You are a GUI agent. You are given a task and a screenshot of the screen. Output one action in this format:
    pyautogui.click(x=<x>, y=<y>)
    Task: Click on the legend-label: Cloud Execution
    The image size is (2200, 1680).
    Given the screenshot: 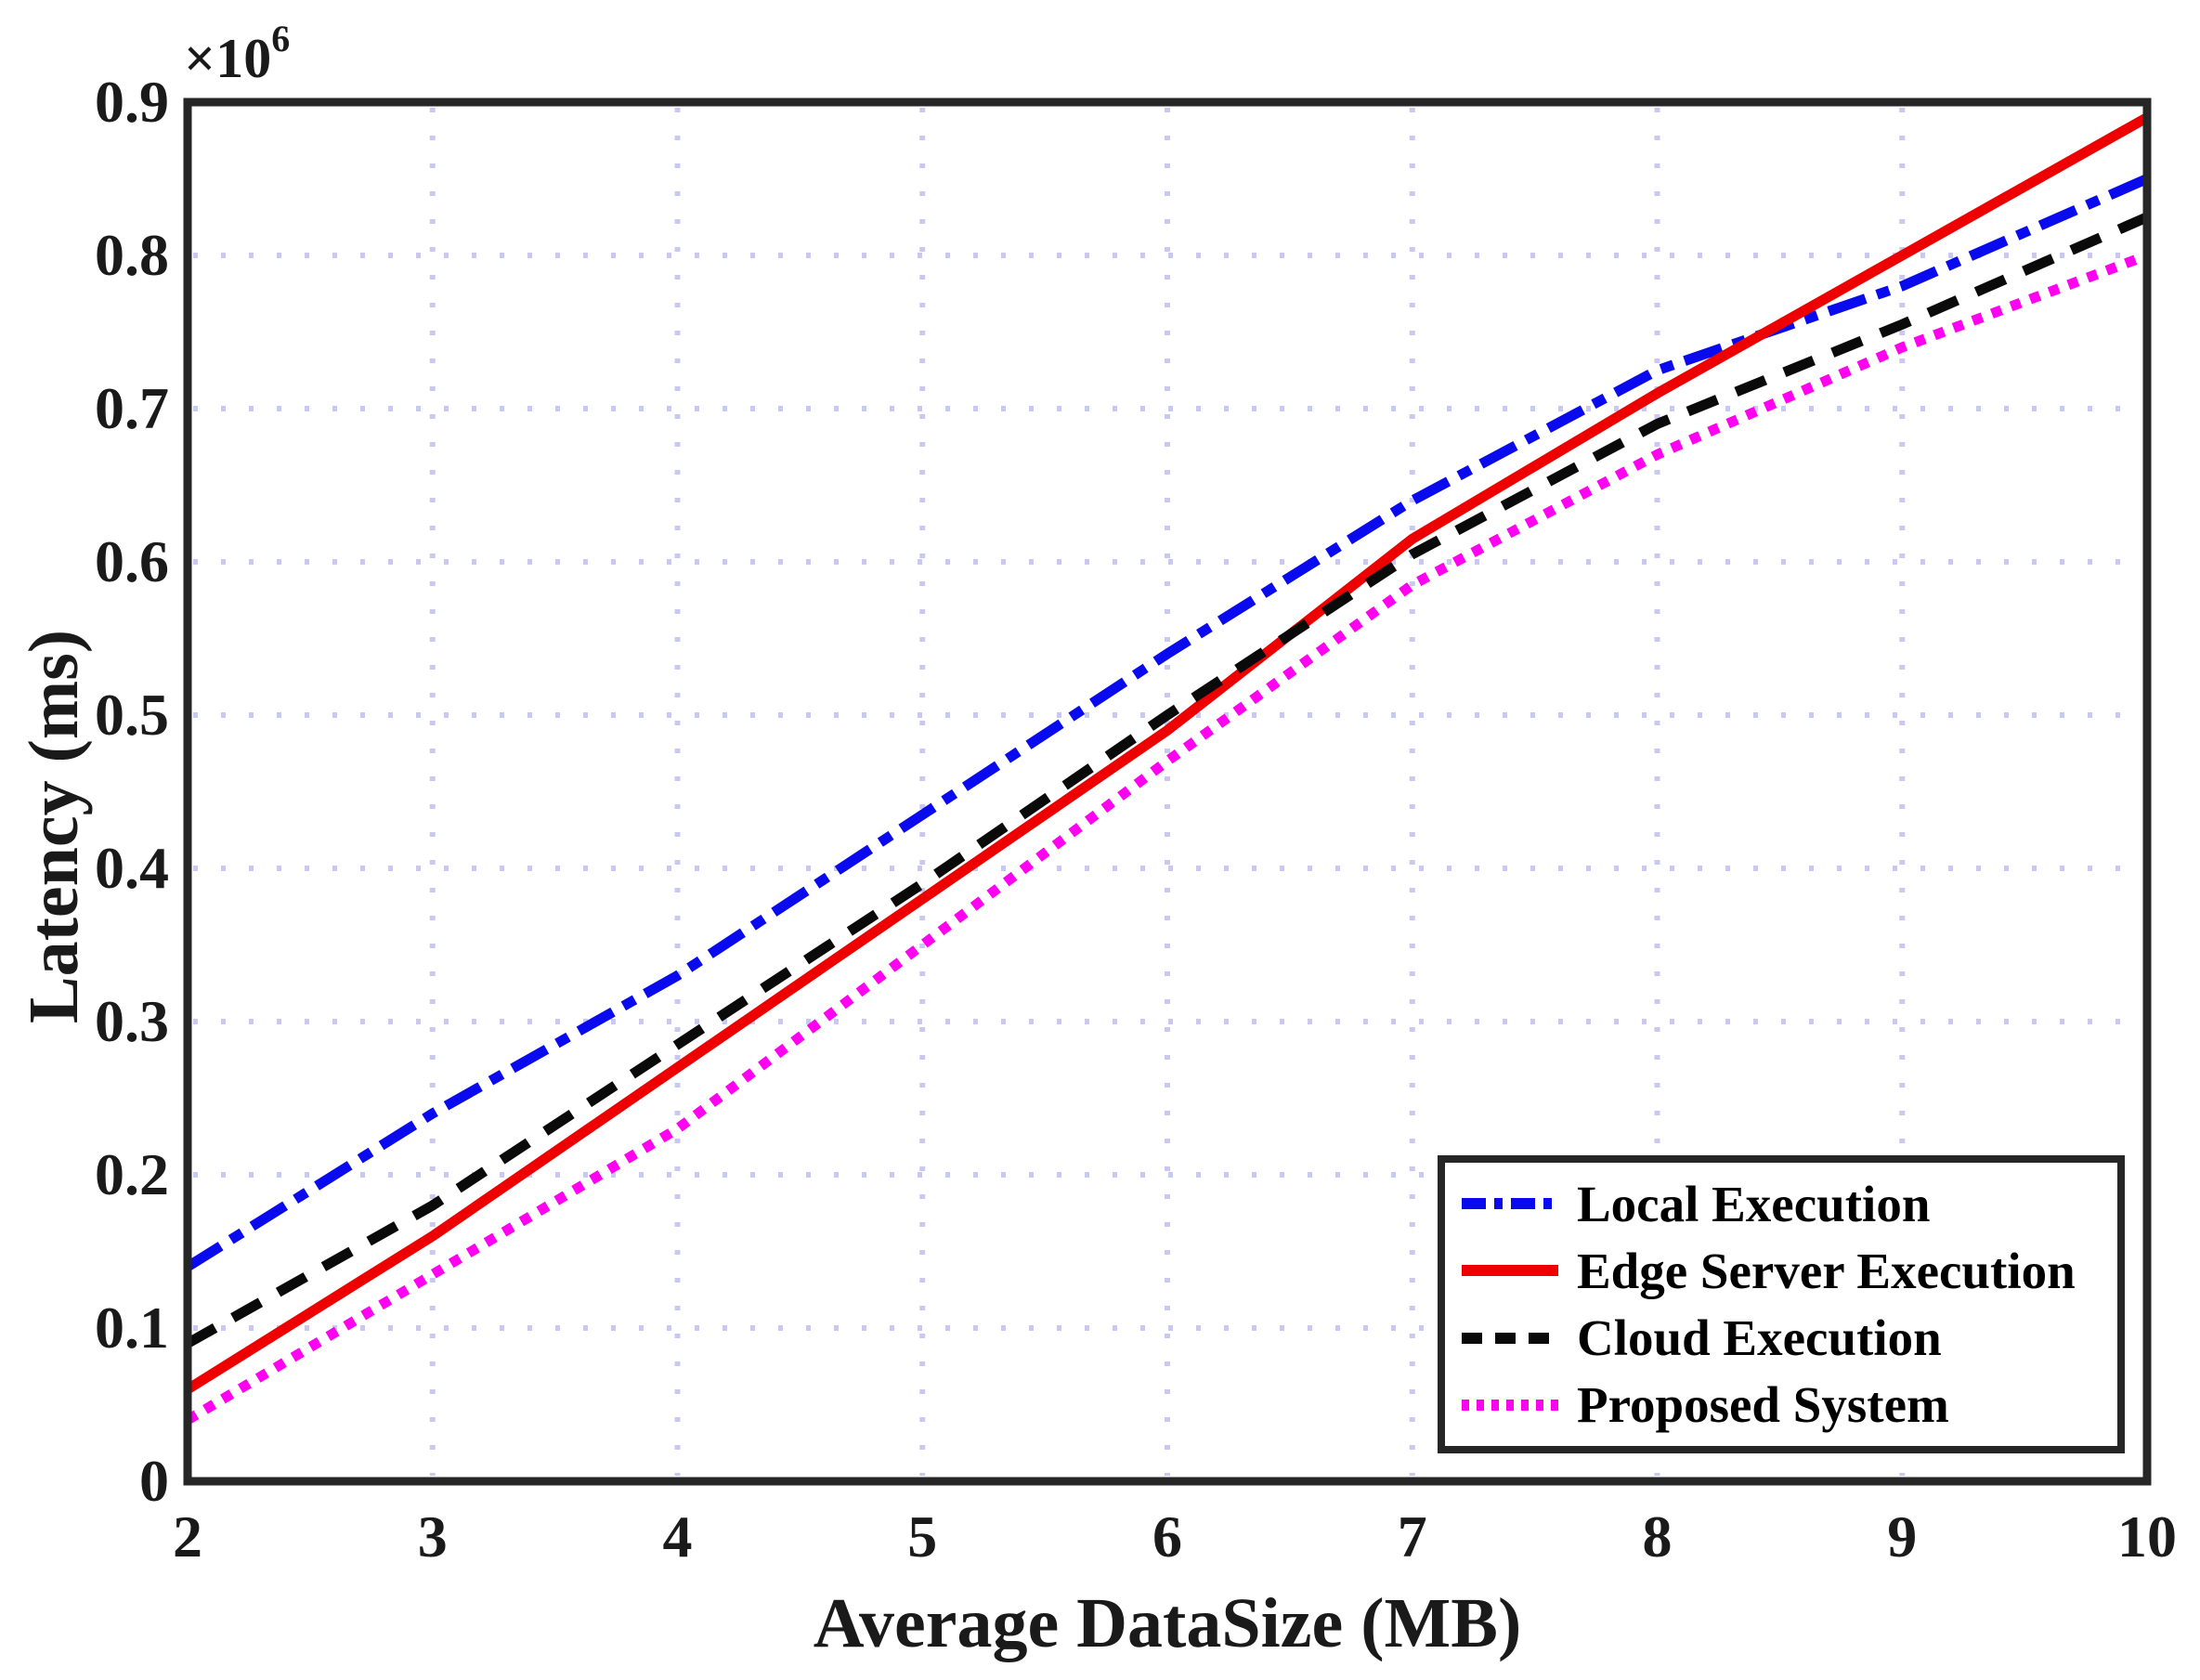 What is the action you would take?
    pyautogui.click(x=1759, y=1338)
    